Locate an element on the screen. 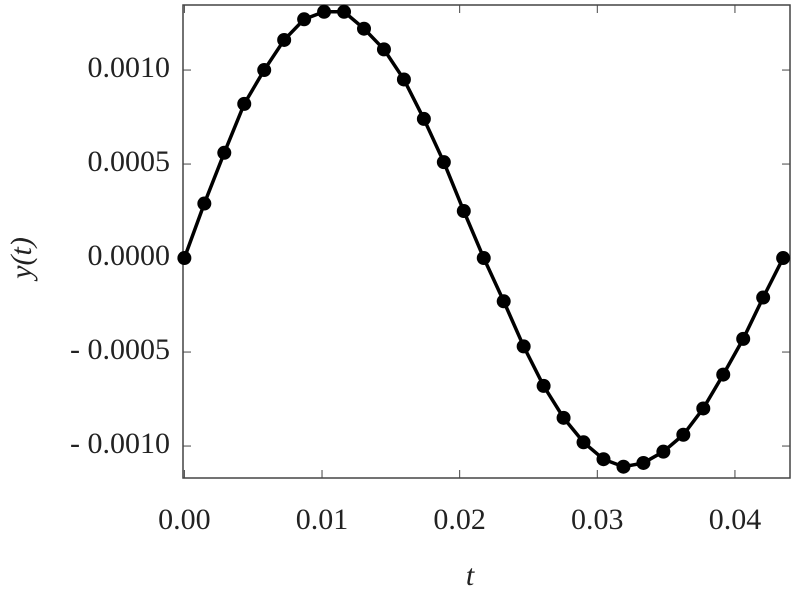 Image resolution: width=800 pixels, height=600 pixels. y-axis-label: y(t) is located at coordinates (21, 259).